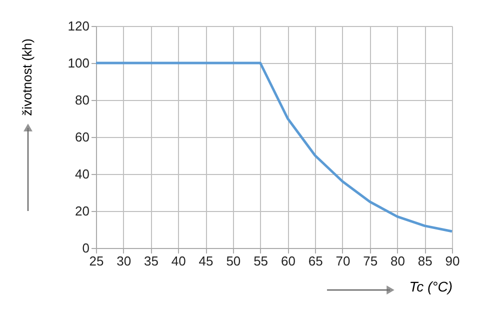 The height and width of the screenshot is (328, 500). What do you see at coordinates (452, 261) in the screenshot?
I see `x-tick-label: 90` at bounding box center [452, 261].